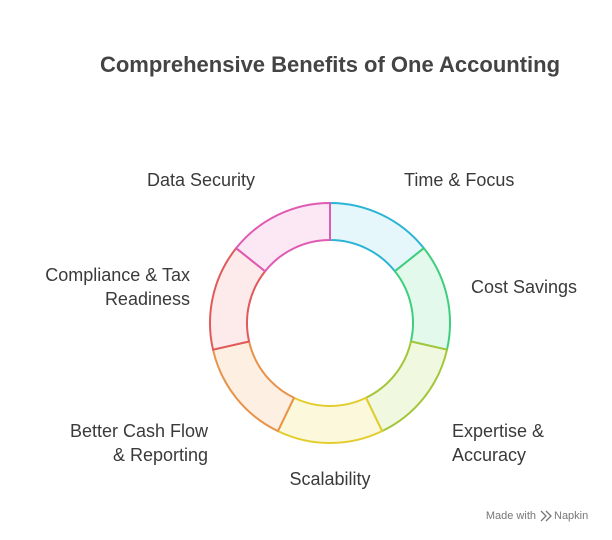  Describe the element at coordinates (330, 64) in the screenshot. I see `title: Comprehensive Benefits of One Accounting` at that location.